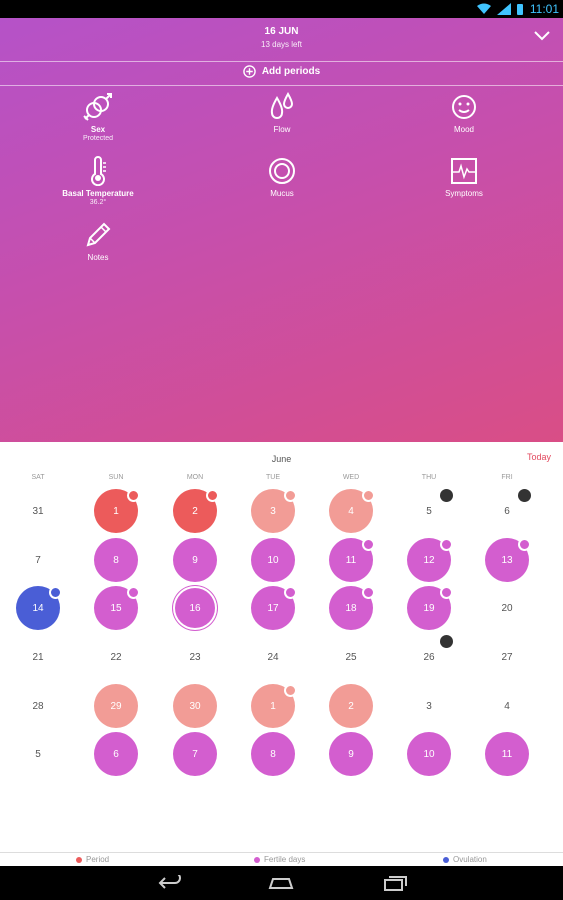 The width and height of the screenshot is (563, 900). Describe the element at coordinates (282, 193) in the screenshot. I see `tile-mucus-label: Mucus` at that location.